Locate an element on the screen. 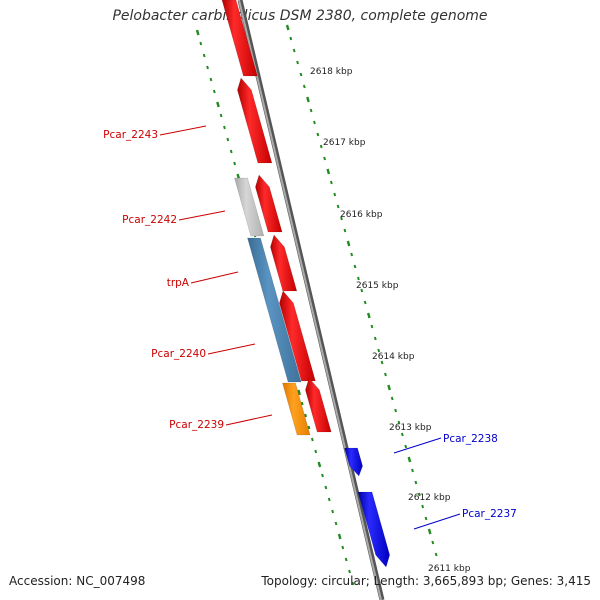 The image size is (600, 600). gene-label: Pcar_2242 is located at coordinates (149, 220).